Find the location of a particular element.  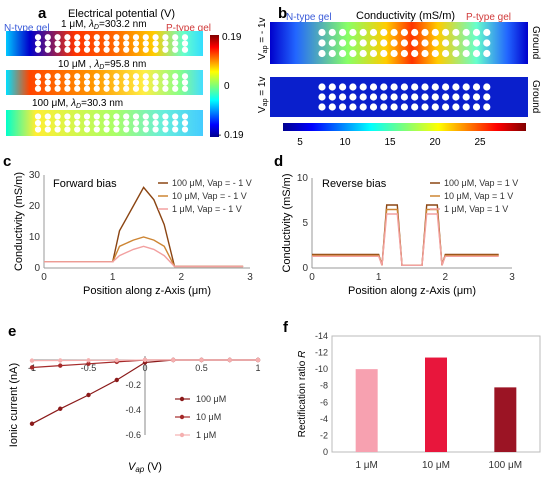

panel-a-label: a is located at coordinates (42, 13).